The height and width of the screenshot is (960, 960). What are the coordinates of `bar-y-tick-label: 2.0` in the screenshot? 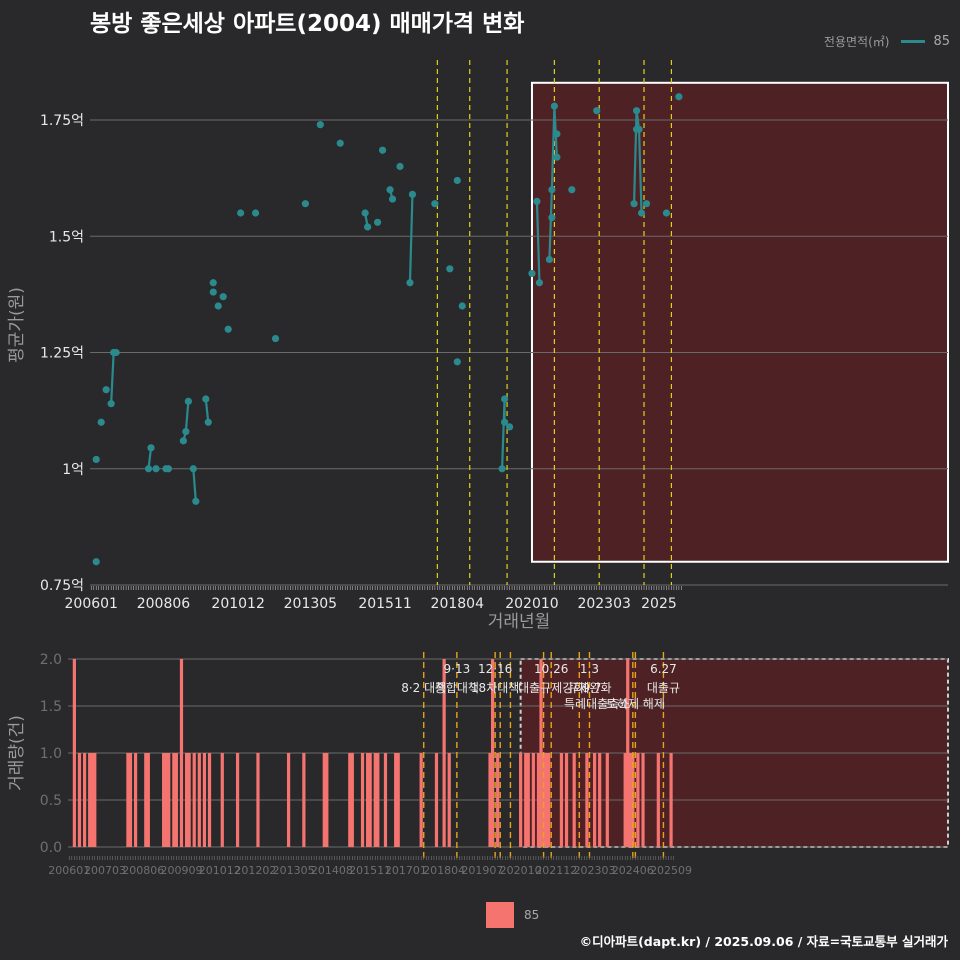 It's located at (51, 660).